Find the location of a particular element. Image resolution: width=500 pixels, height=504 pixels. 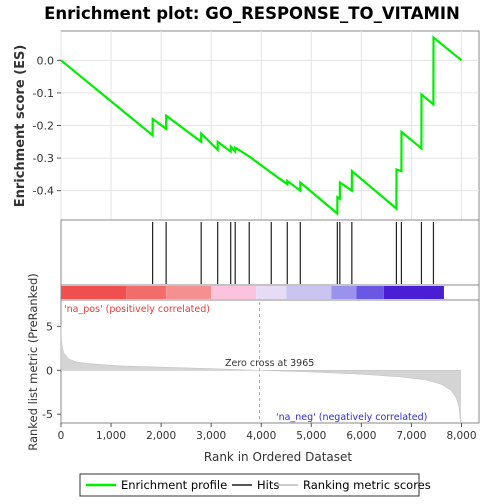

hits-panel-frame is located at coordinates (270, 252).